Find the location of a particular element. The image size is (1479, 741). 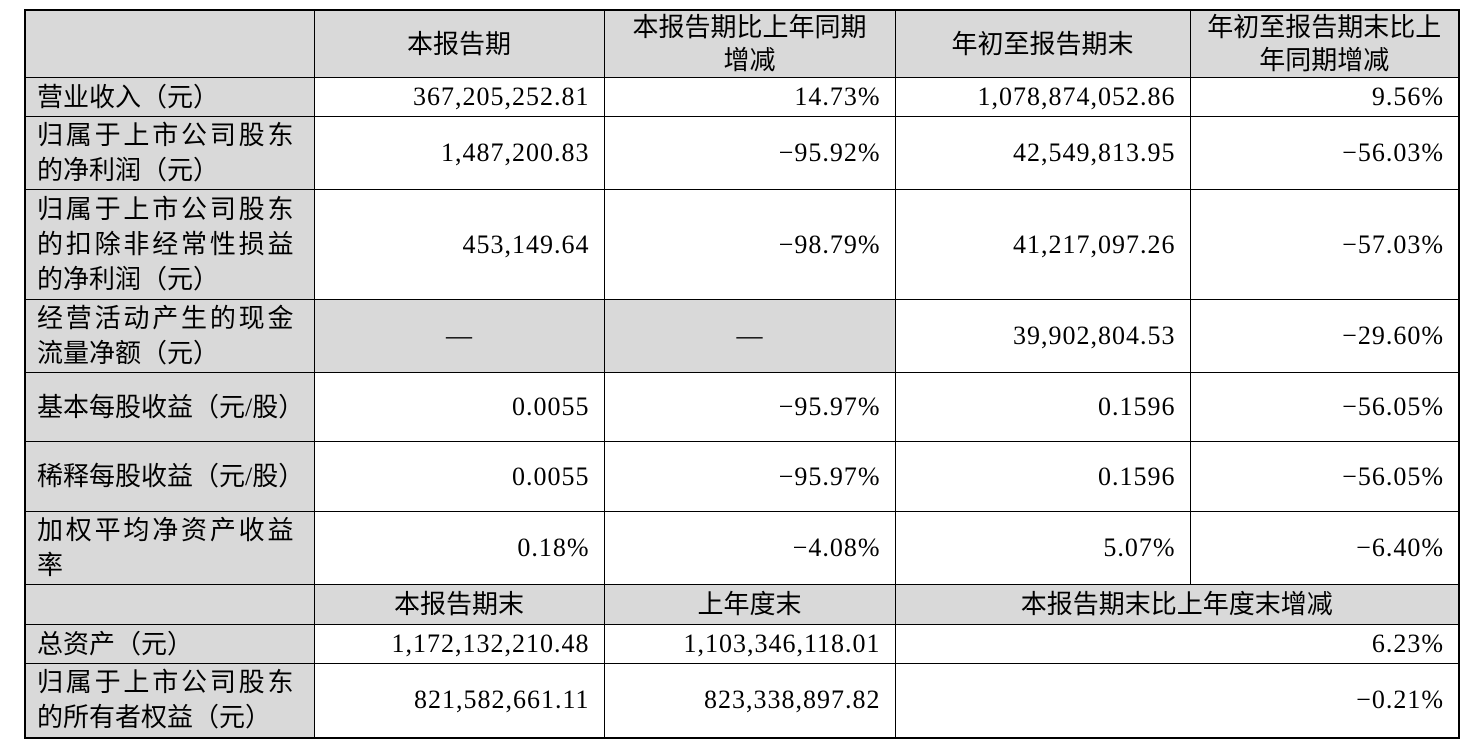

value-cell: 0.18% is located at coordinates (459, 548).